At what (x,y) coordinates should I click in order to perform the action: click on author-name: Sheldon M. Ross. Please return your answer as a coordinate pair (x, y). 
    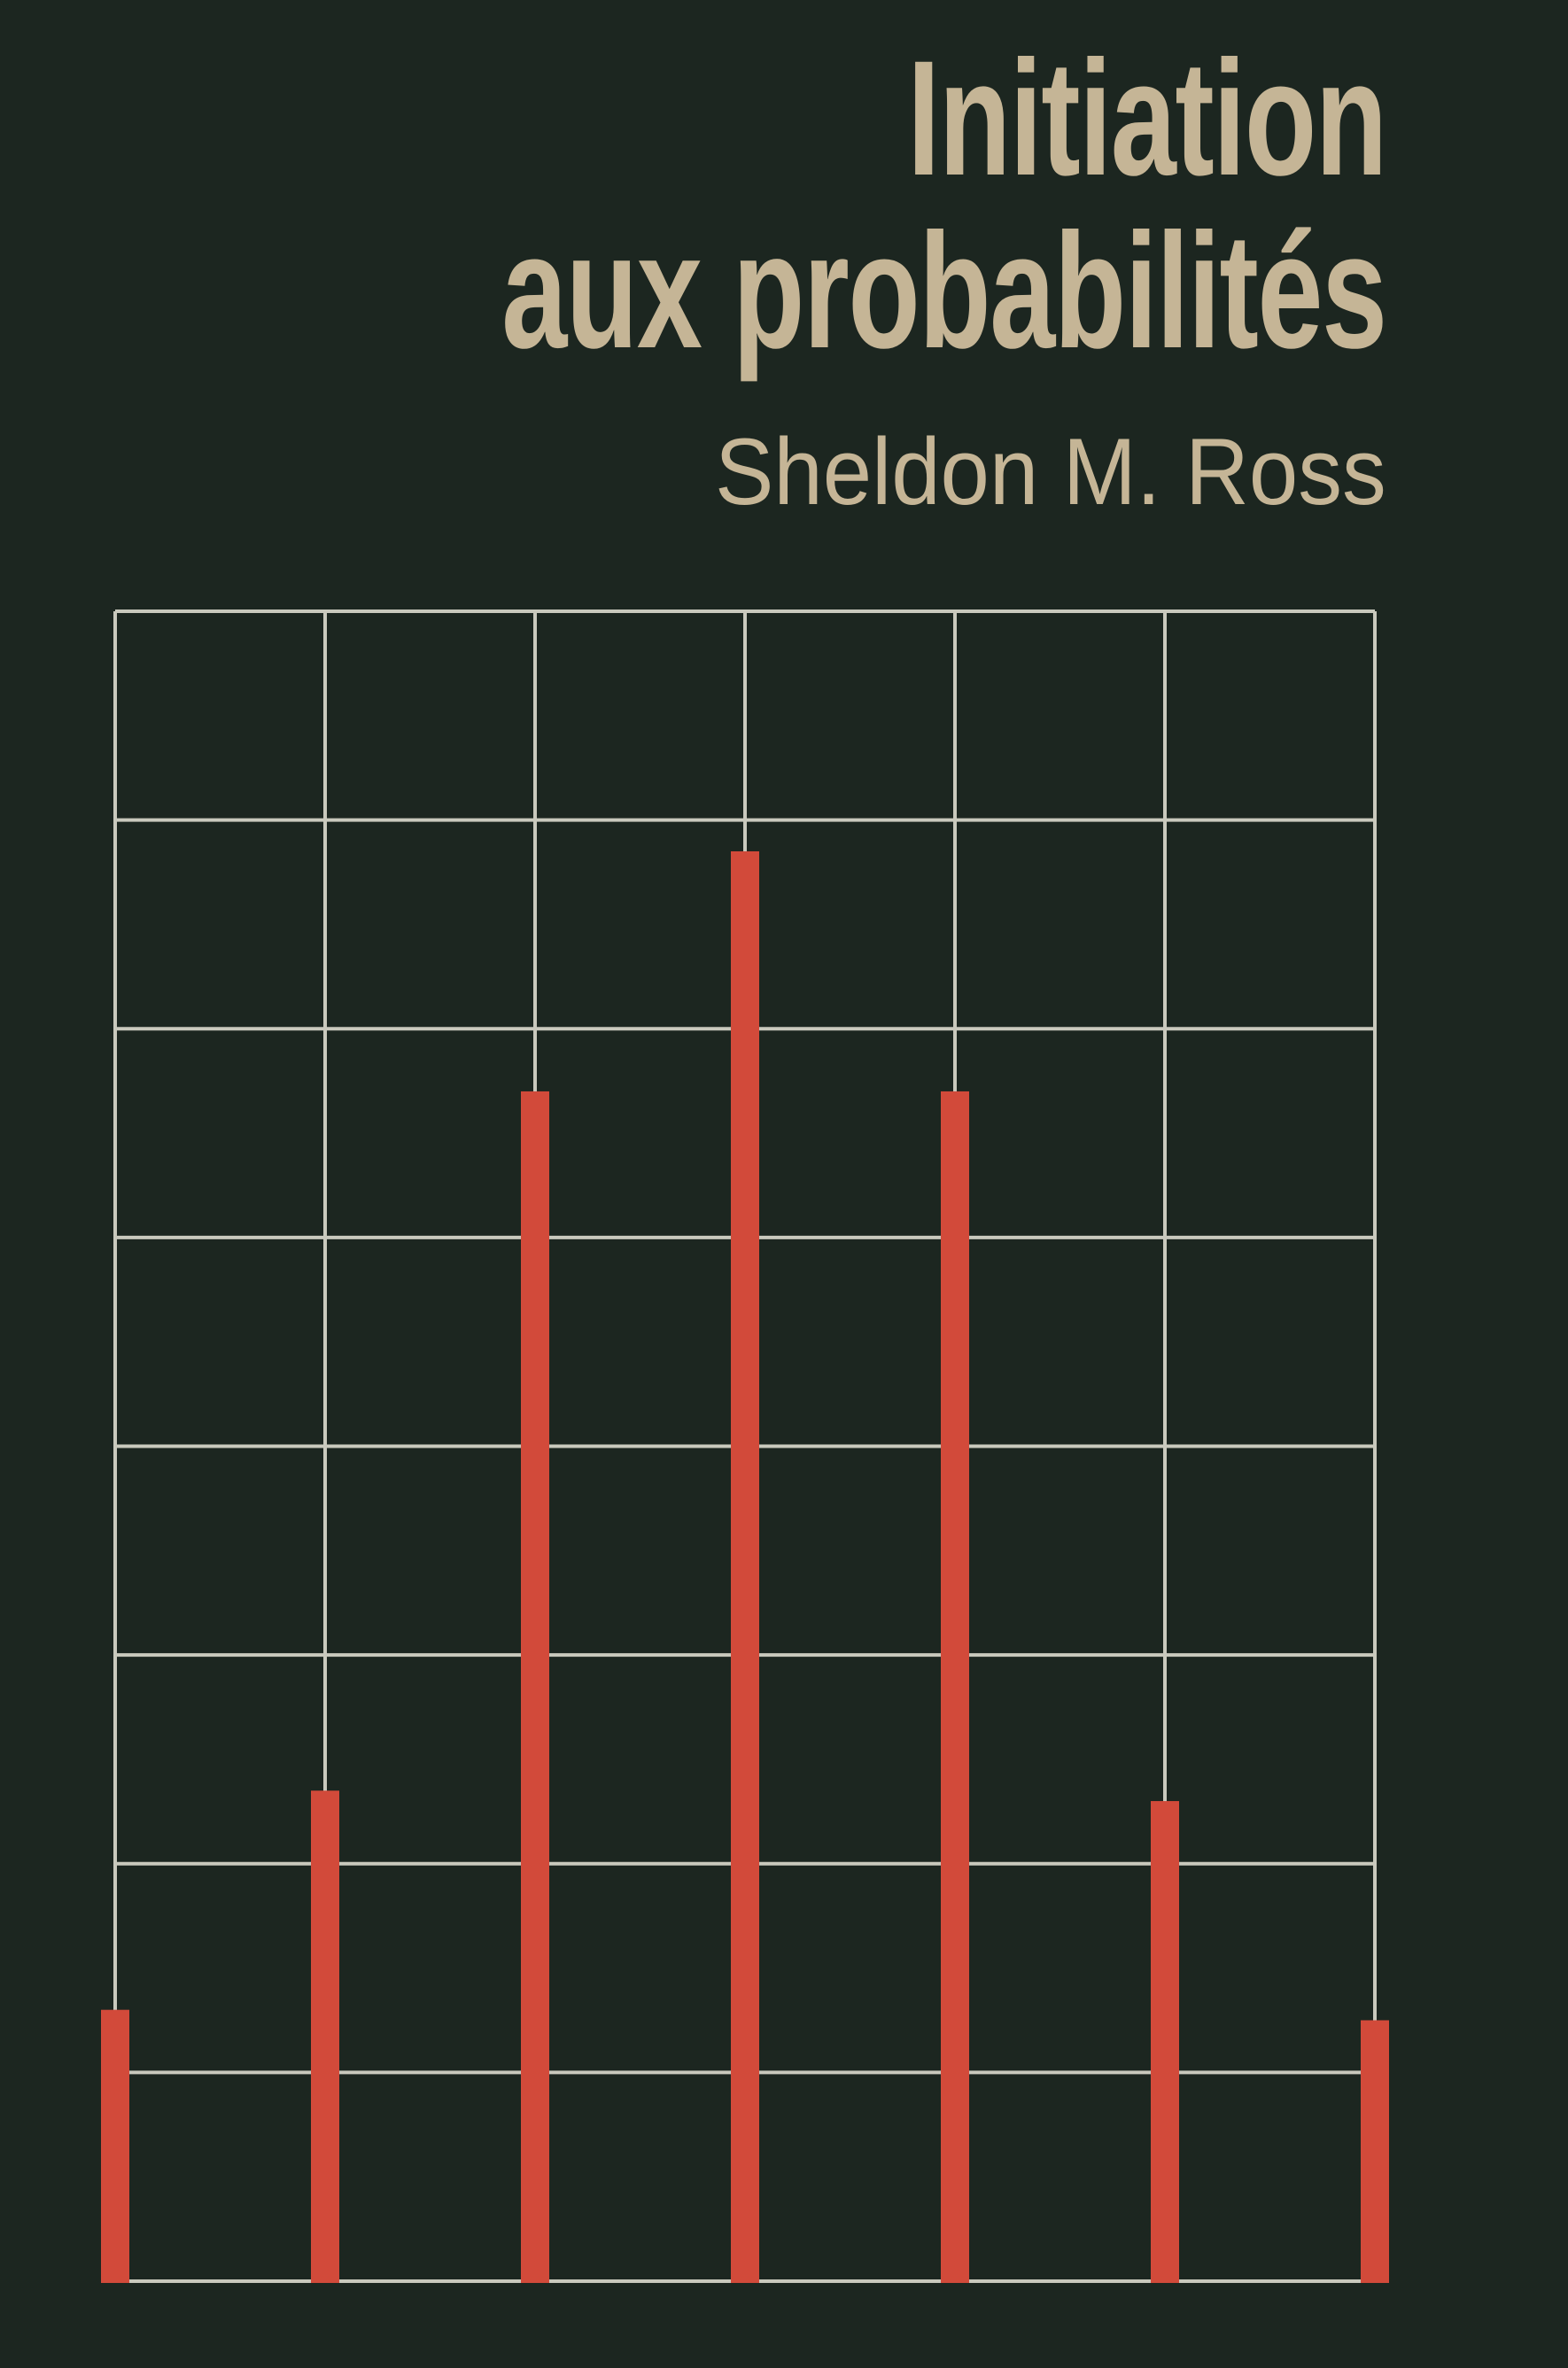
    Looking at the image, I should click on (1050, 471).